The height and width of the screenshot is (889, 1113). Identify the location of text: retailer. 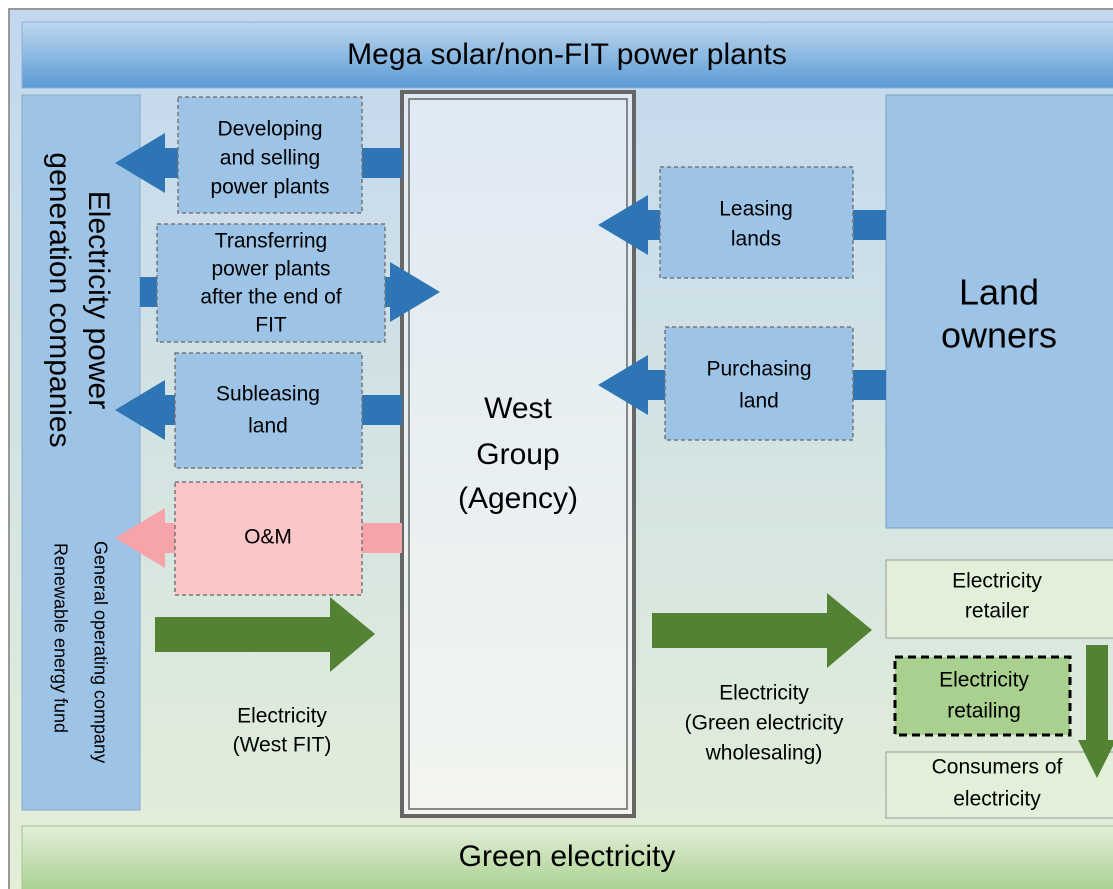
(997, 611).